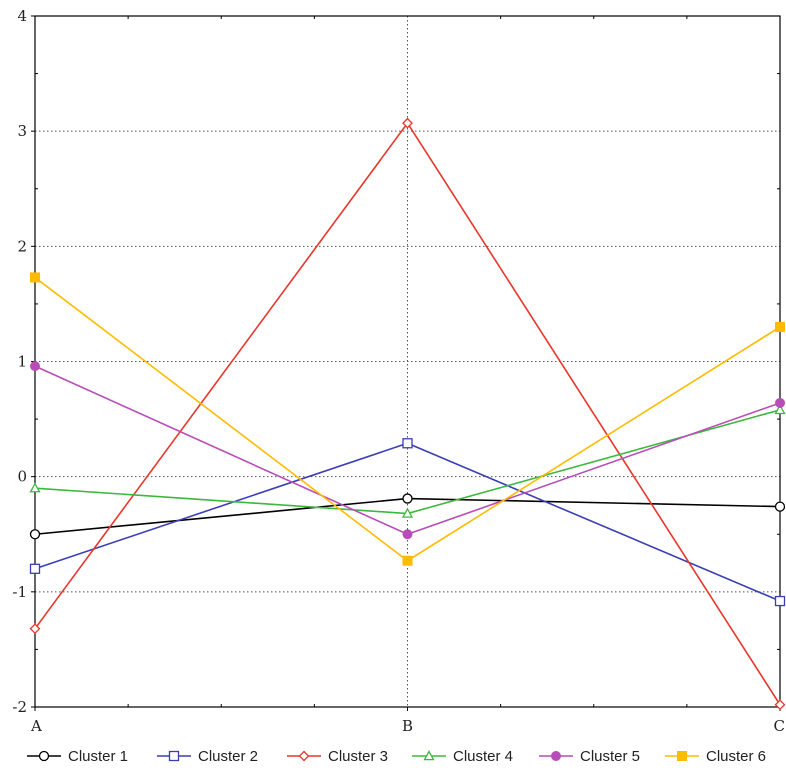  Describe the element at coordinates (407, 726) in the screenshot. I see `x-tick-label: B` at that location.